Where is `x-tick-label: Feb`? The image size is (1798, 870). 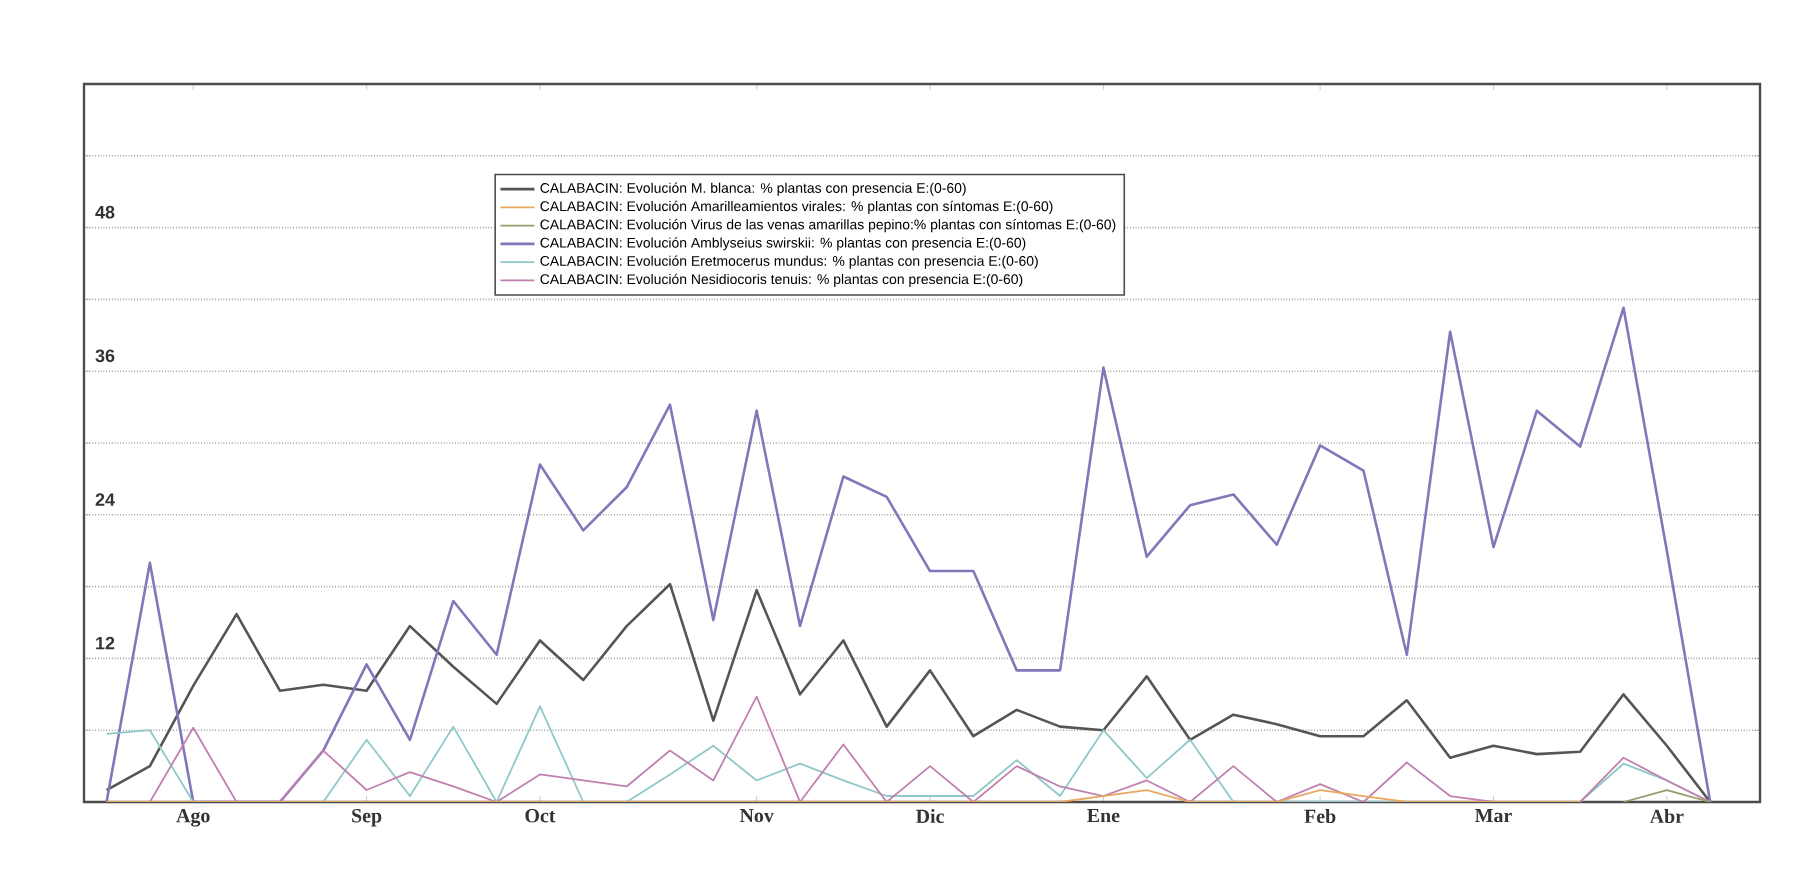
x-tick-label: Feb is located at coordinates (1320, 816).